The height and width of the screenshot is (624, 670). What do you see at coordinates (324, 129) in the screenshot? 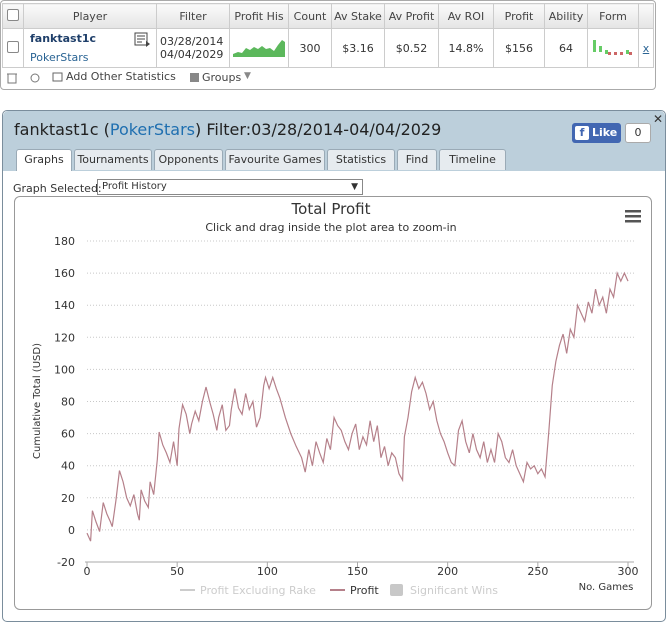
I see `title-filter: Filter:03/28/2014-04/04/2029` at bounding box center [324, 129].